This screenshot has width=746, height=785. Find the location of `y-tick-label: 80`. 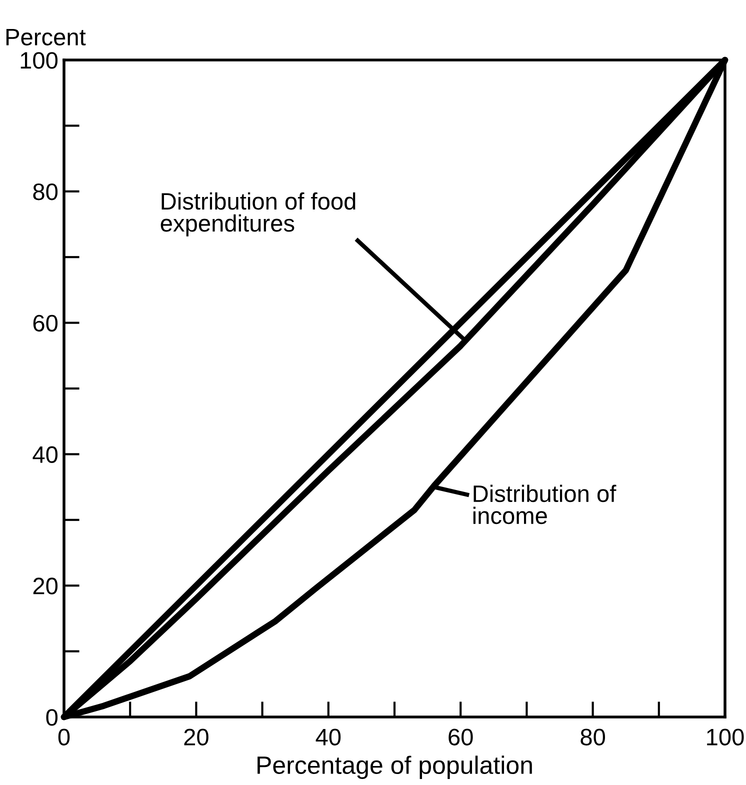

y-tick-label: 80 is located at coordinates (45, 191).